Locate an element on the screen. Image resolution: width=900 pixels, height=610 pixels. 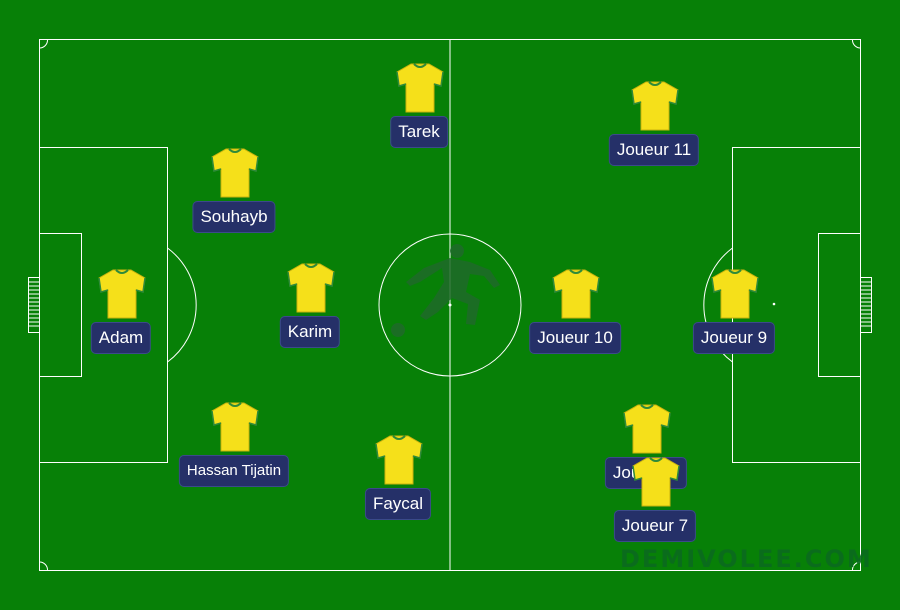
player-hassan-tijatin: Hassan Tijatin is located at coordinates (234, 451).